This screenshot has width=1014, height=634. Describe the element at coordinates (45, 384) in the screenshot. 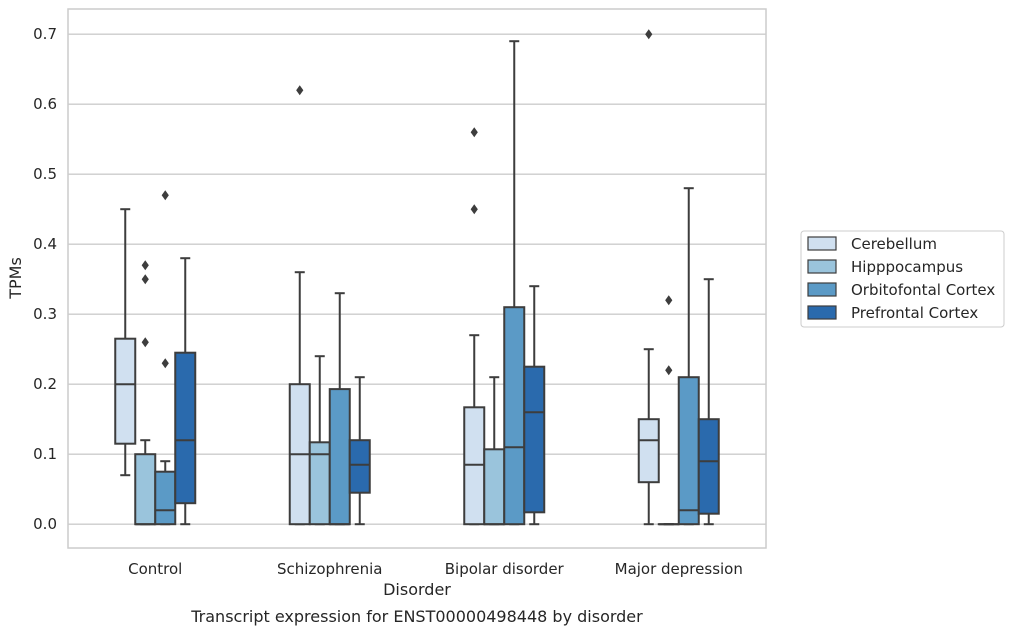

I see `y-tick-label: 0.2` at that location.